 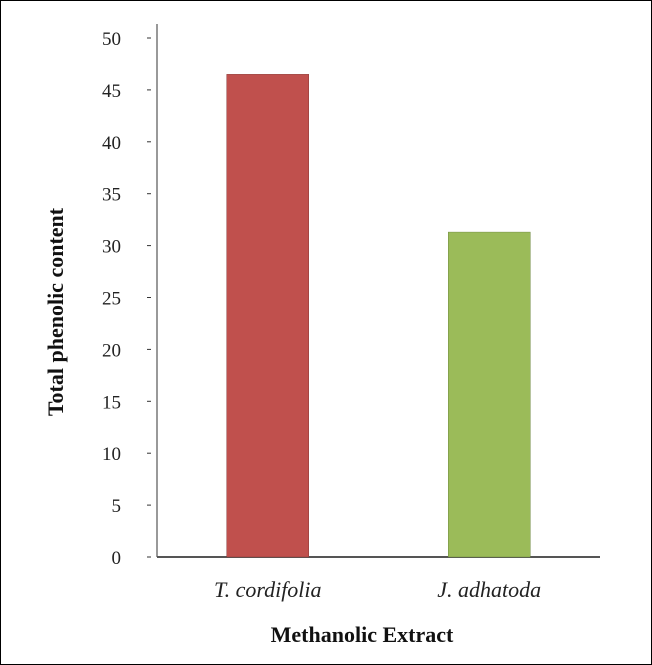 What do you see at coordinates (268, 589) in the screenshot?
I see `x-tick-label: T. cordifolia` at bounding box center [268, 589].